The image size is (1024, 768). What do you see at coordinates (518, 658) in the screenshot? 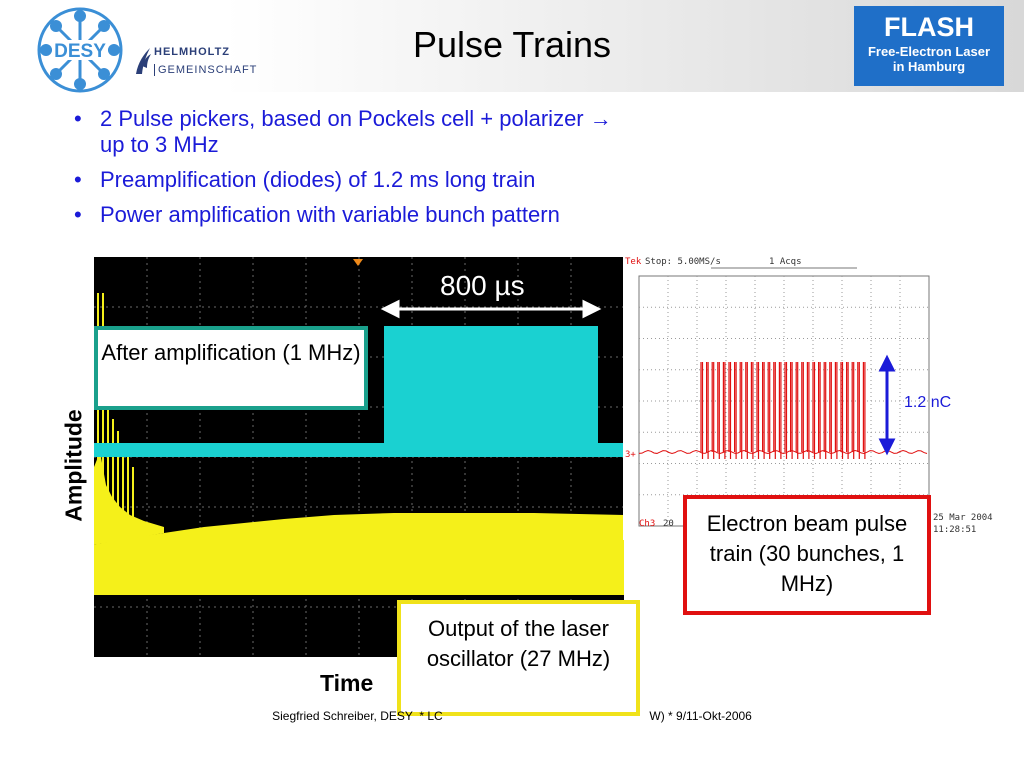
I see `oscillator-label-box: Output of the laser oscillator (27 MHz)` at bounding box center [518, 658].